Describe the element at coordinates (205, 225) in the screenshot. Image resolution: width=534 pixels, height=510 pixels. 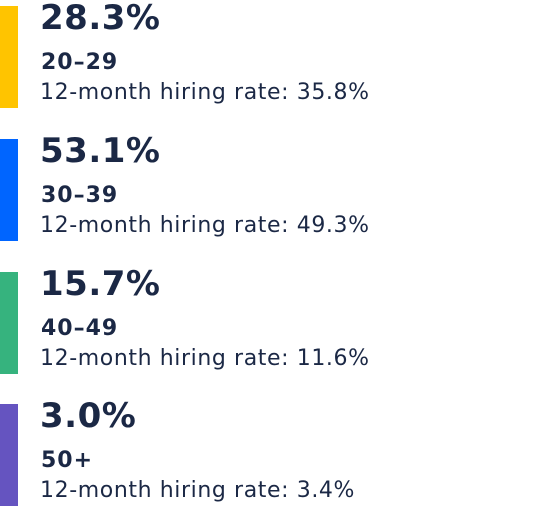
I see `hiring-rate-label: 12-month hiring rate: 49.3%` at that location.